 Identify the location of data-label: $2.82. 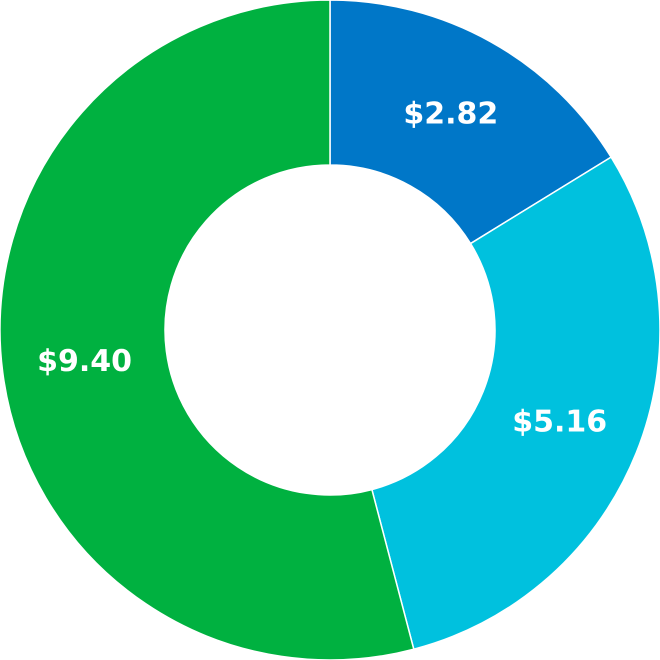
(450, 114).